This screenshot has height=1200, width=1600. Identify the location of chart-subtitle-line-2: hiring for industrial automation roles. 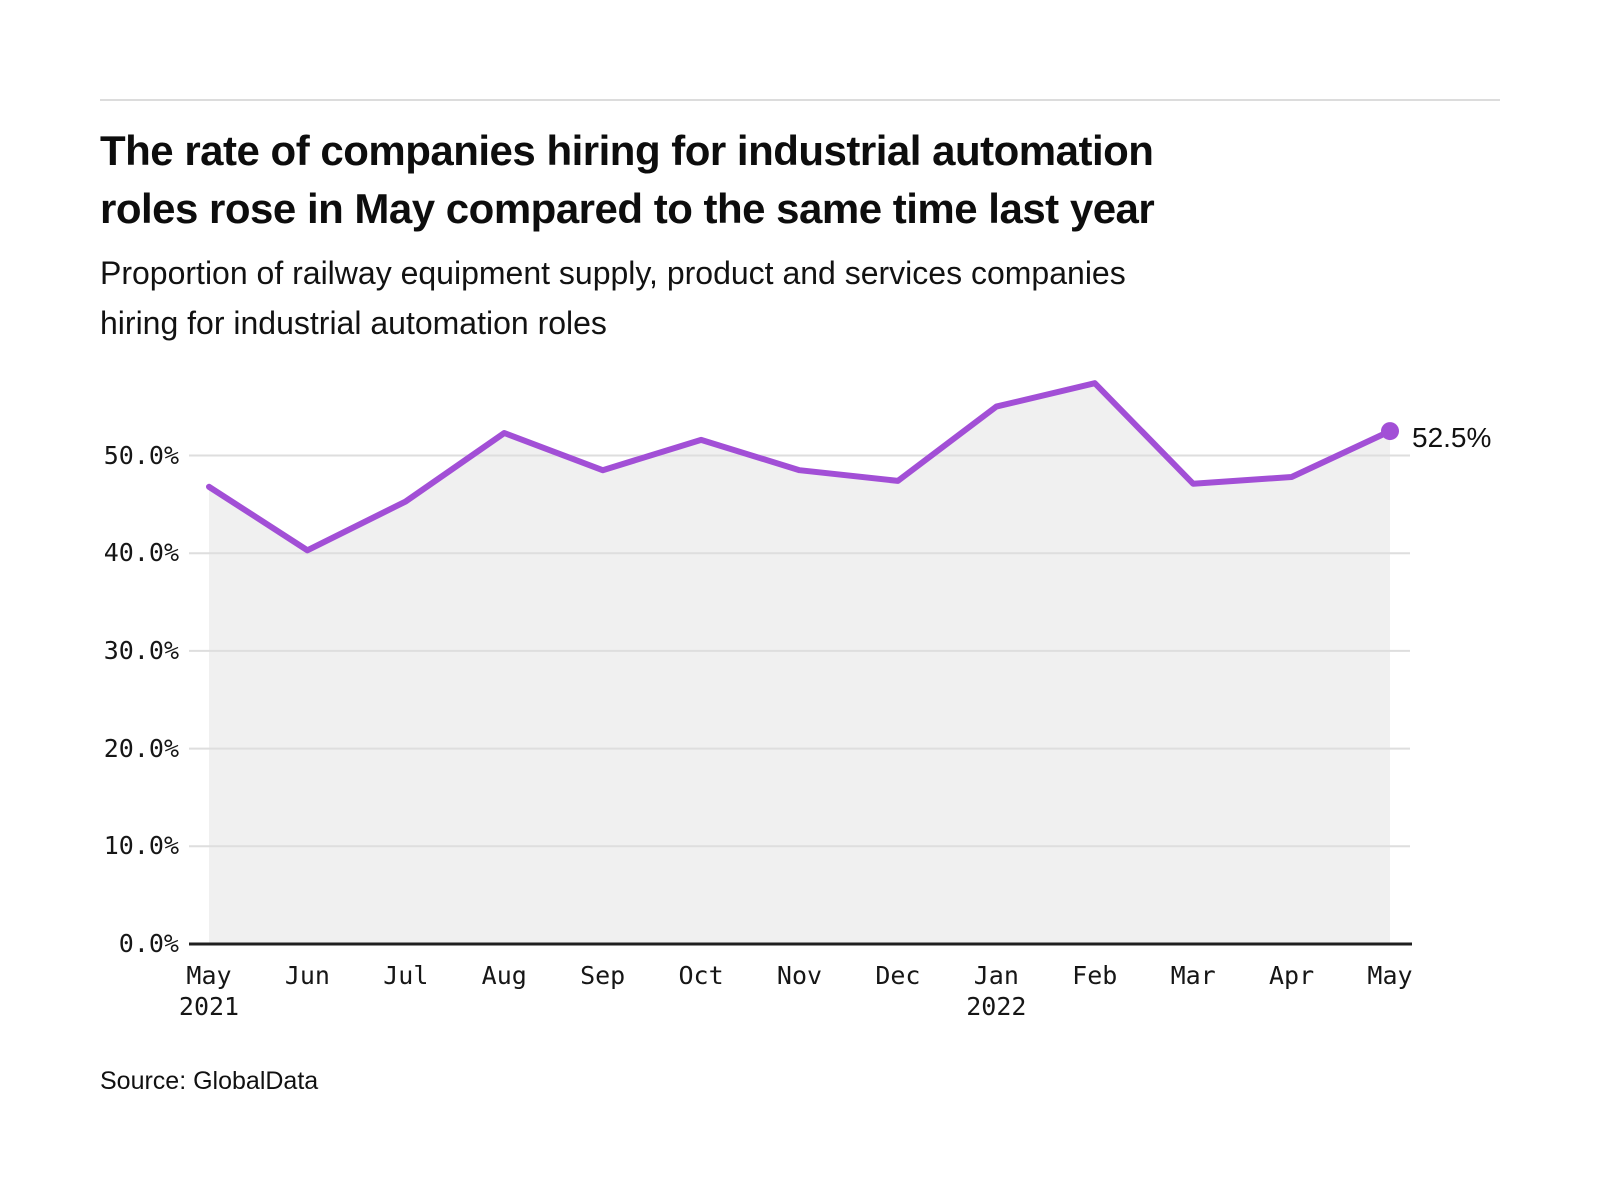
(353, 323).